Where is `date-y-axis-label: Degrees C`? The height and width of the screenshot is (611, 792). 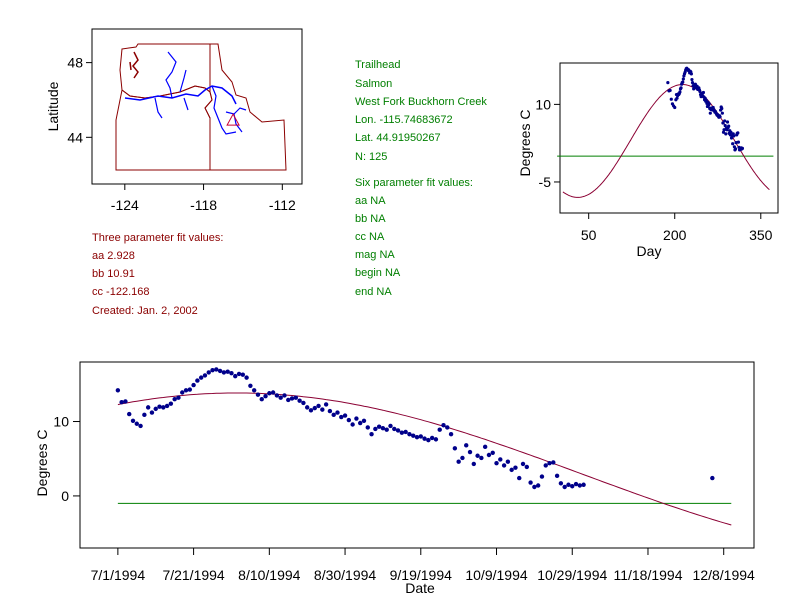
date-y-axis-label: Degrees C is located at coordinates (42, 463).